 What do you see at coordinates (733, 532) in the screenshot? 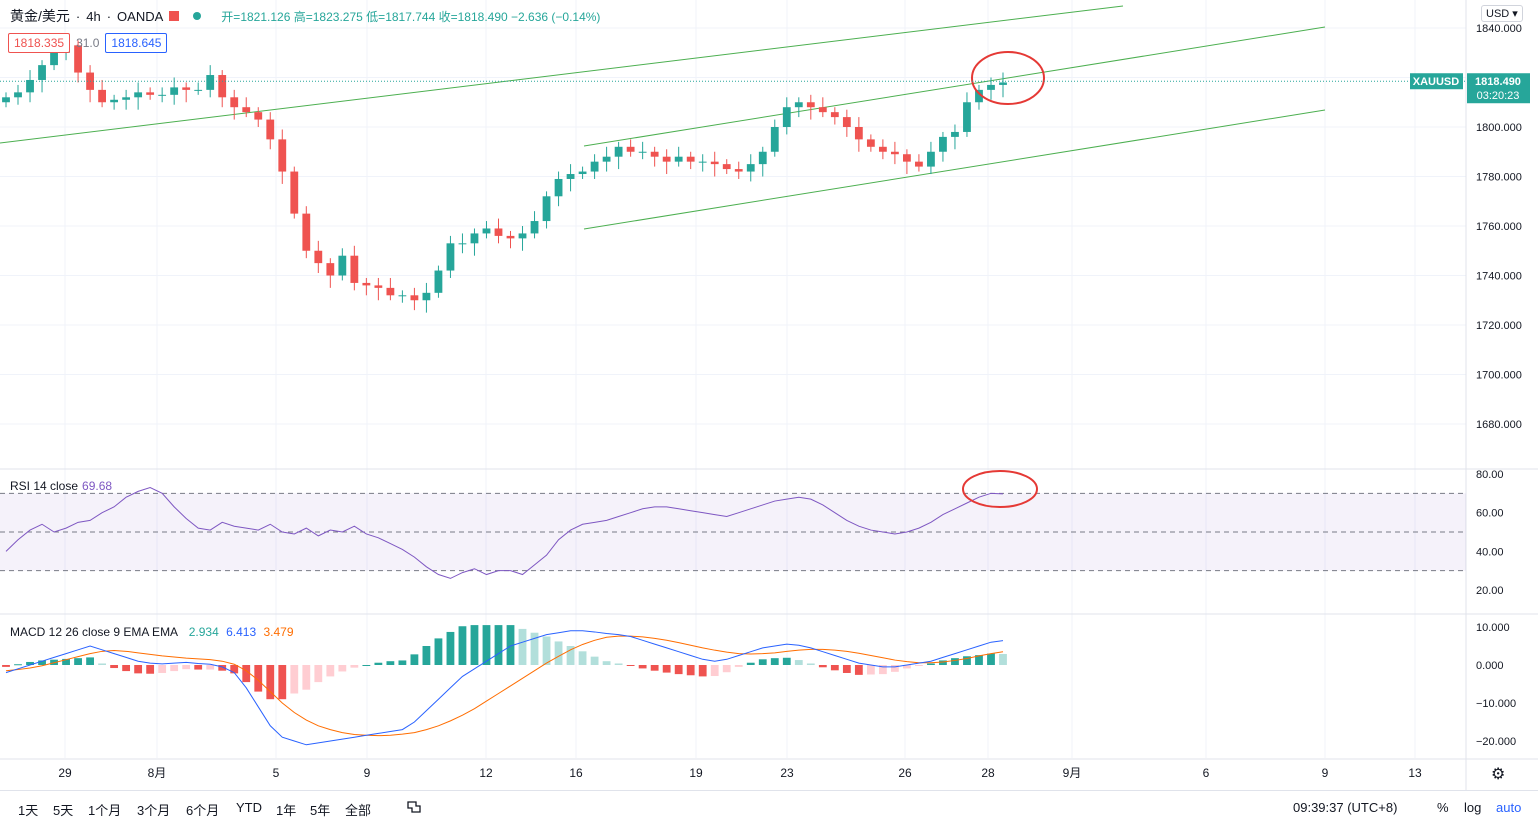
I see `rsi-band` at bounding box center [733, 532].